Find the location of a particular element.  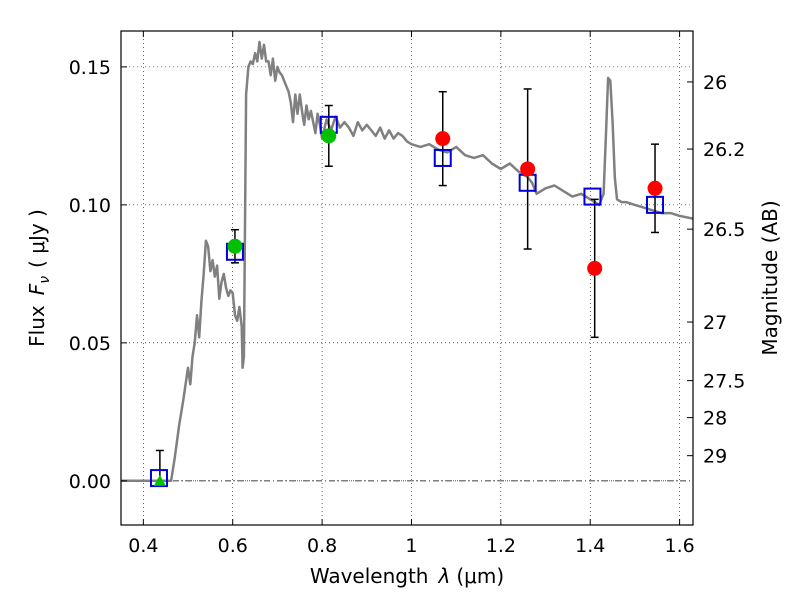

right-tick-label: 29 is located at coordinates (715, 457).